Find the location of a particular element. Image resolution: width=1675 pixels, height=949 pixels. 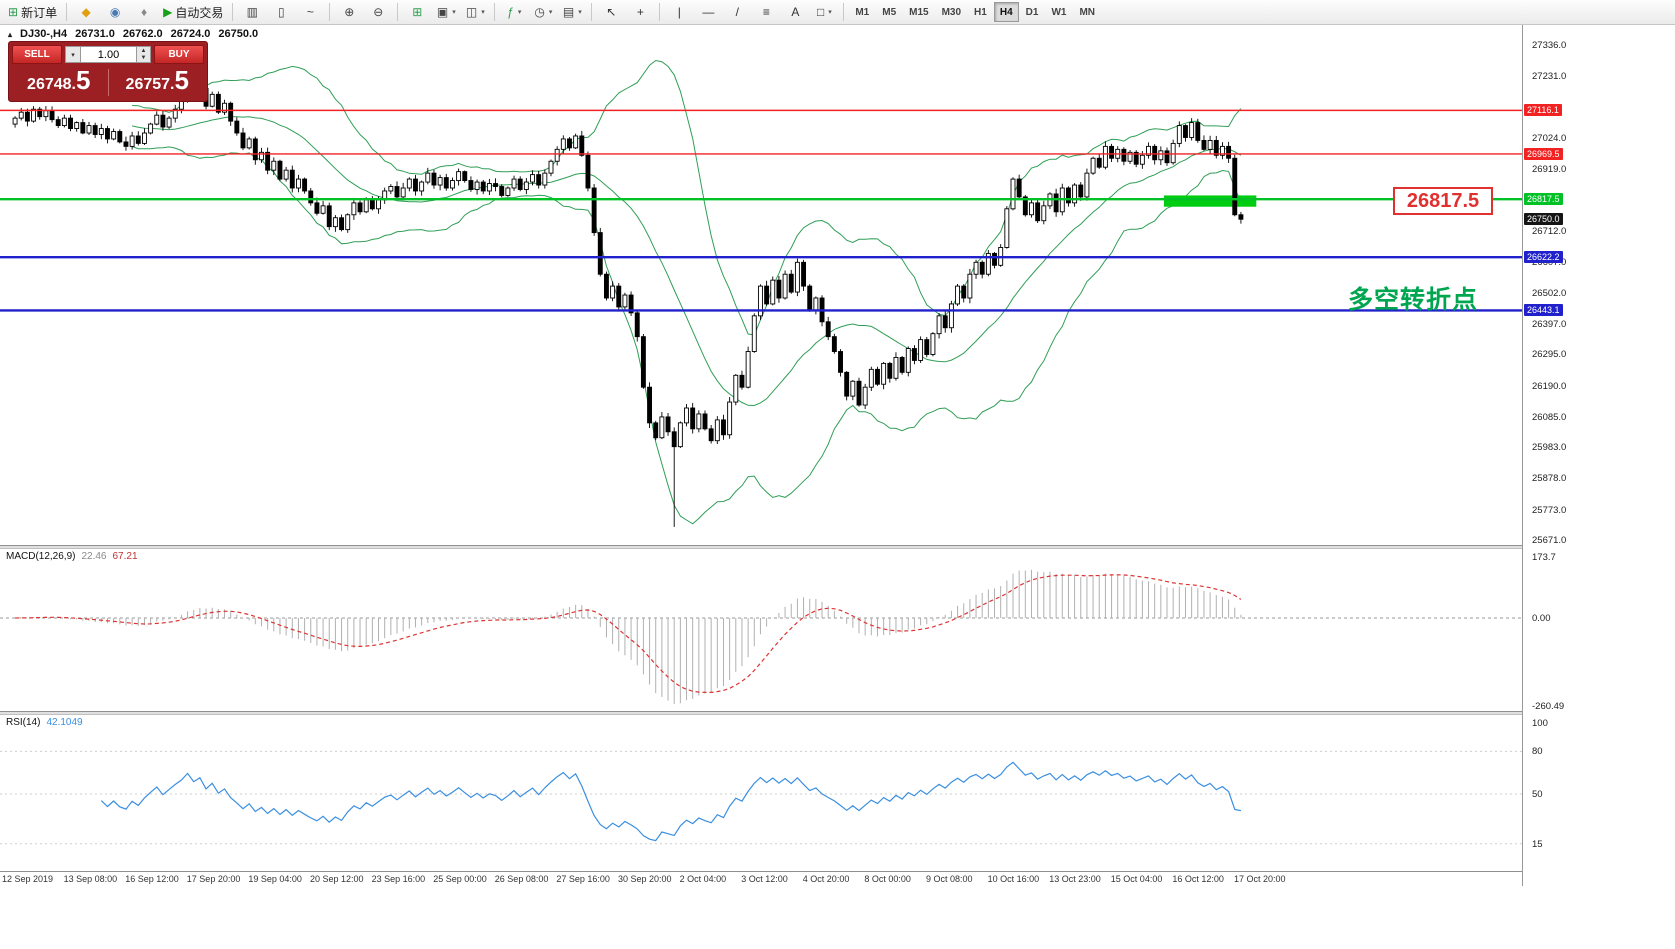

date-label: 23 Sep 16:00 is located at coordinates (398, 879).